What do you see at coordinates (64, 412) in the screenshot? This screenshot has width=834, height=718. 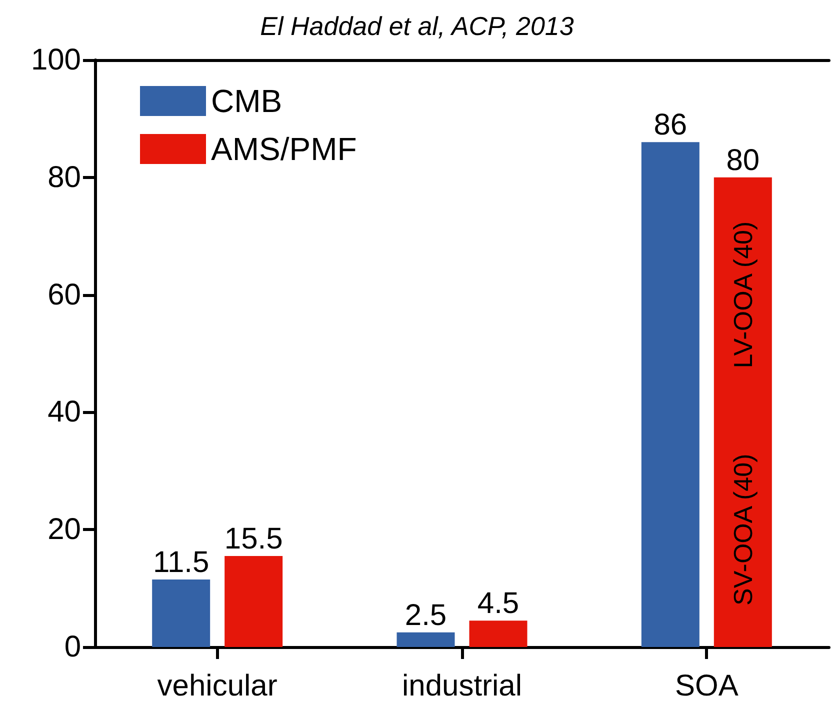 I see `y-tick-label: 40` at bounding box center [64, 412].